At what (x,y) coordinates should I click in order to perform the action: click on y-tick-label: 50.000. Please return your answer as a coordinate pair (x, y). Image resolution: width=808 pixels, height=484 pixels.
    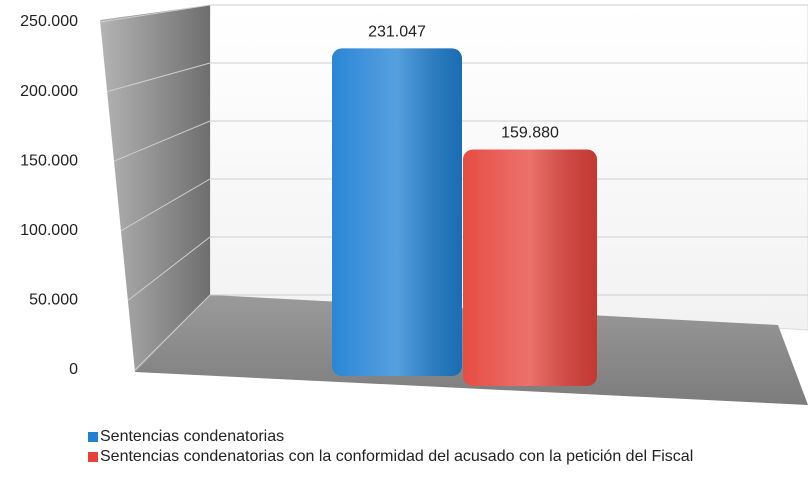
    Looking at the image, I should click on (53, 300).